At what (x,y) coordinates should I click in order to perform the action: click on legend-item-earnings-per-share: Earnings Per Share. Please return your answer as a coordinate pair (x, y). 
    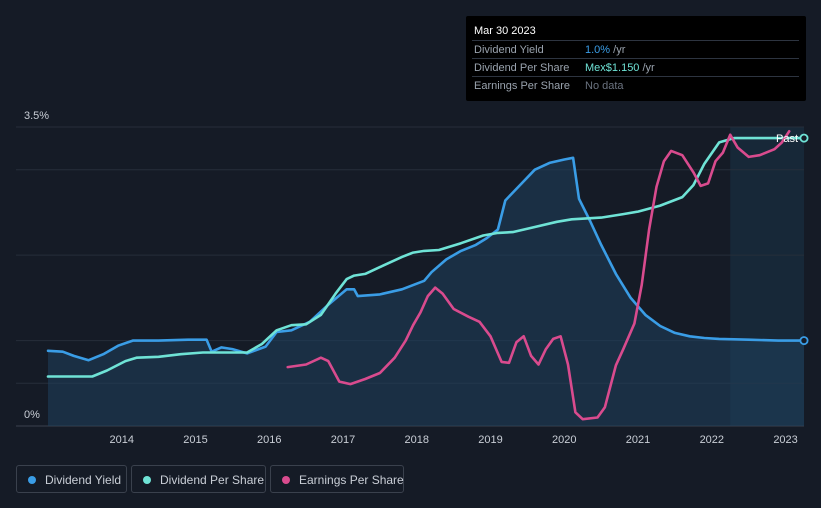
    Looking at the image, I should click on (337, 479).